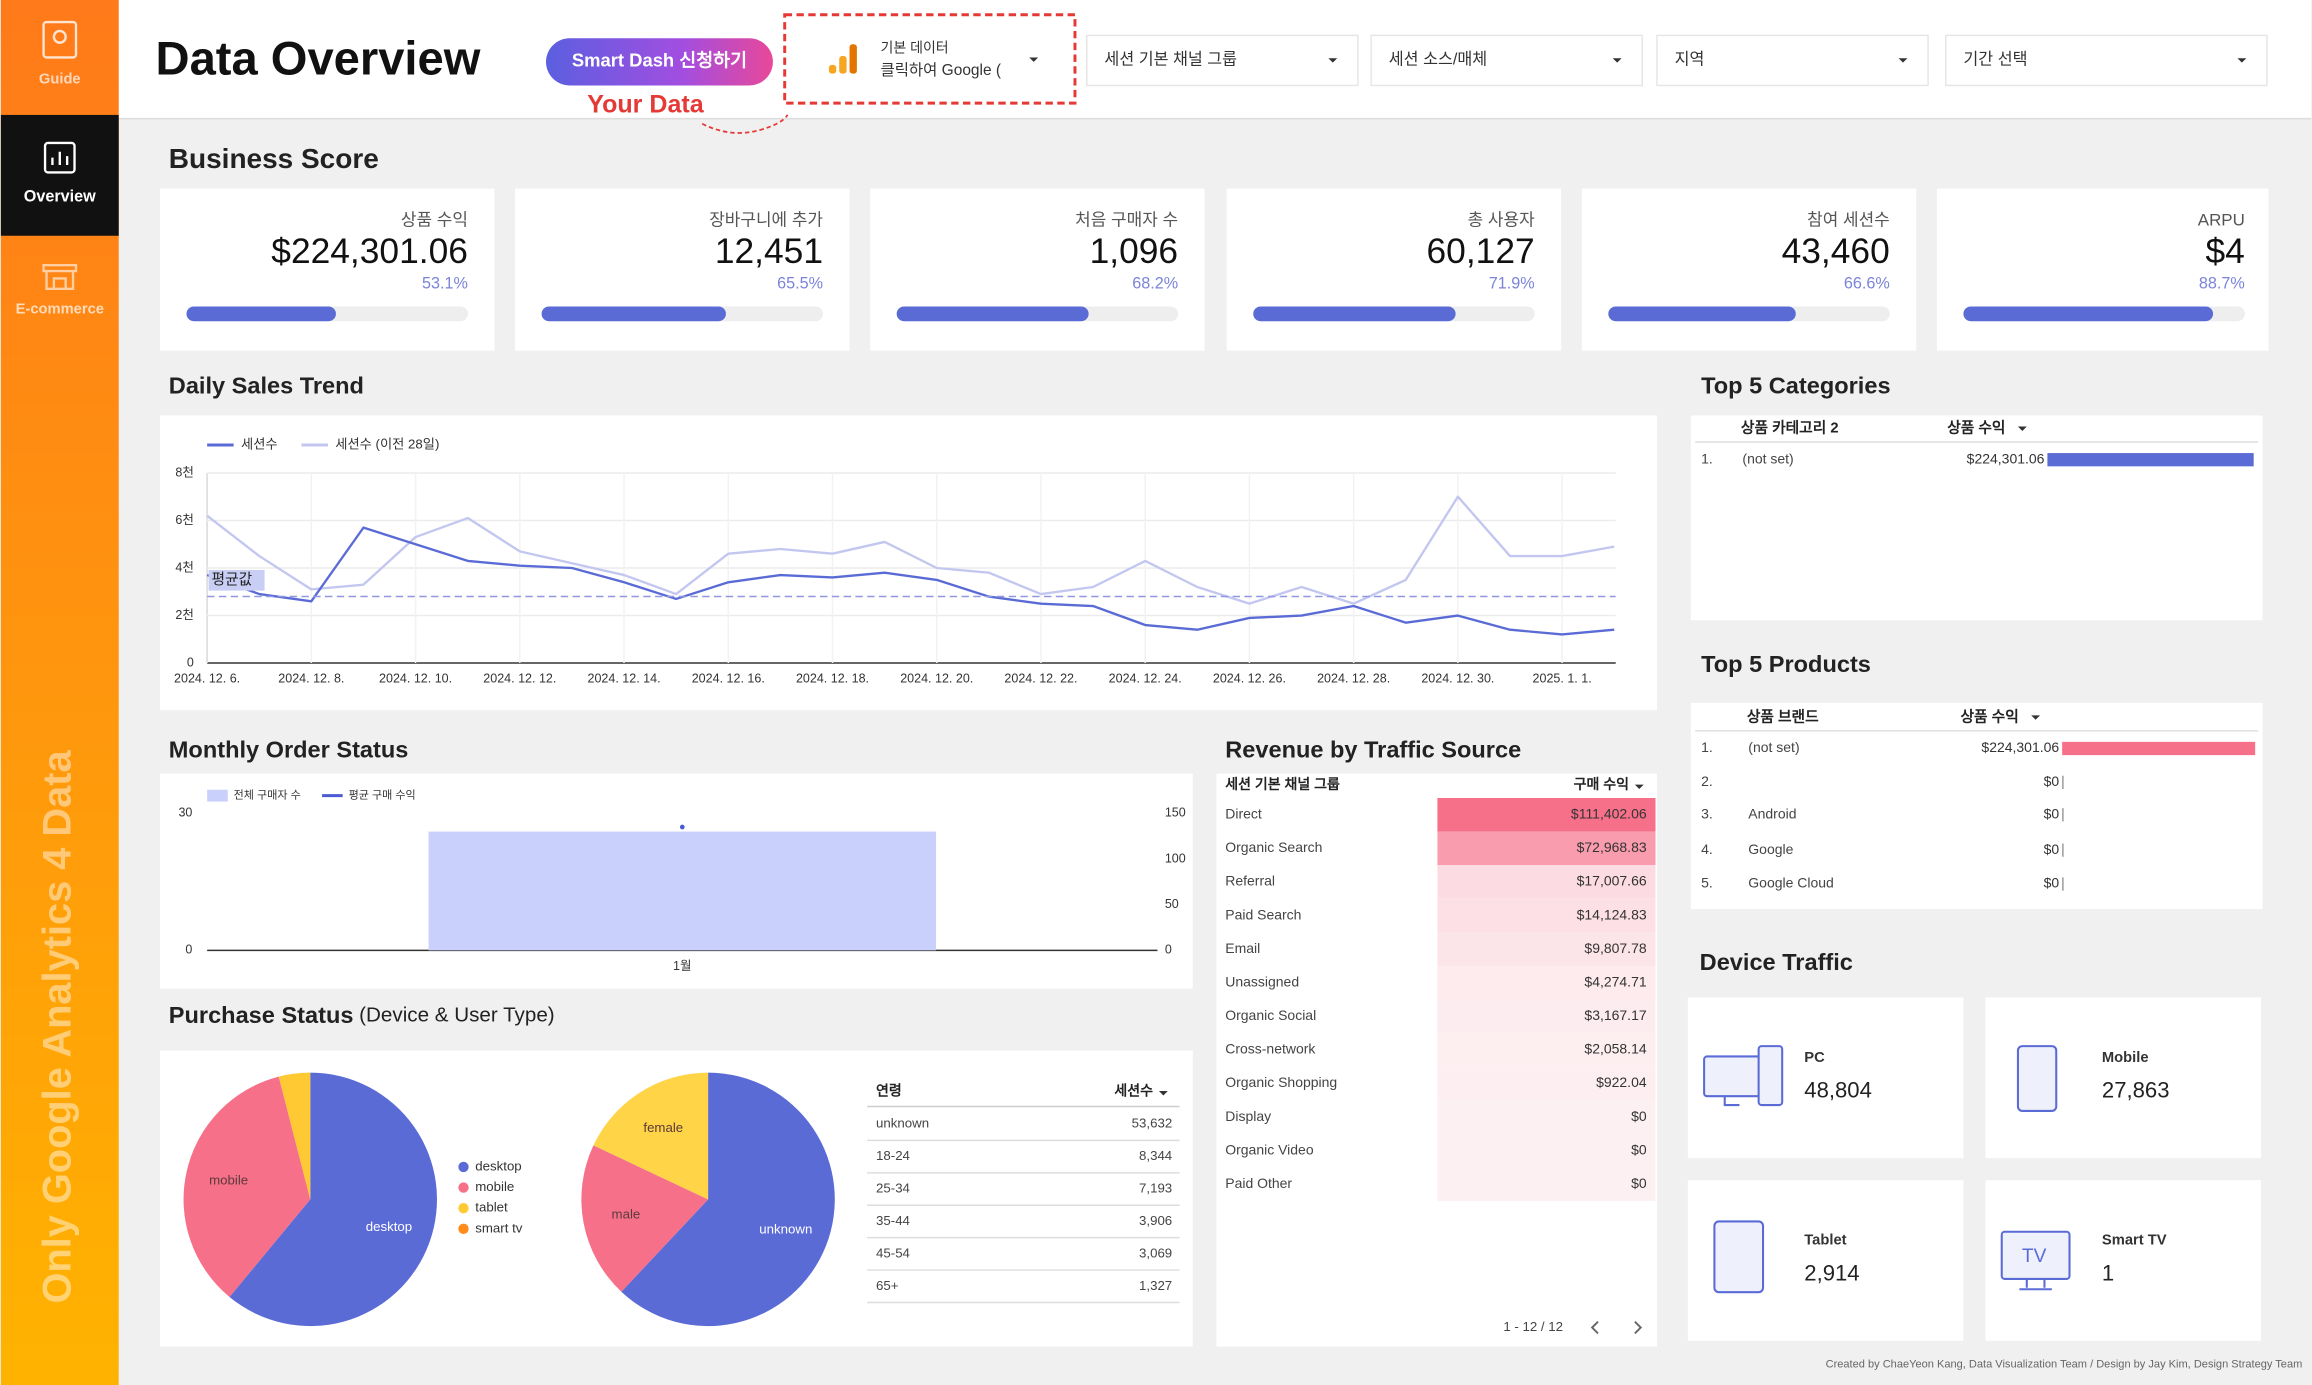  Describe the element at coordinates (936, 679) in the screenshot. I see `x-tick-label: 2024. 12. 20.` at that location.